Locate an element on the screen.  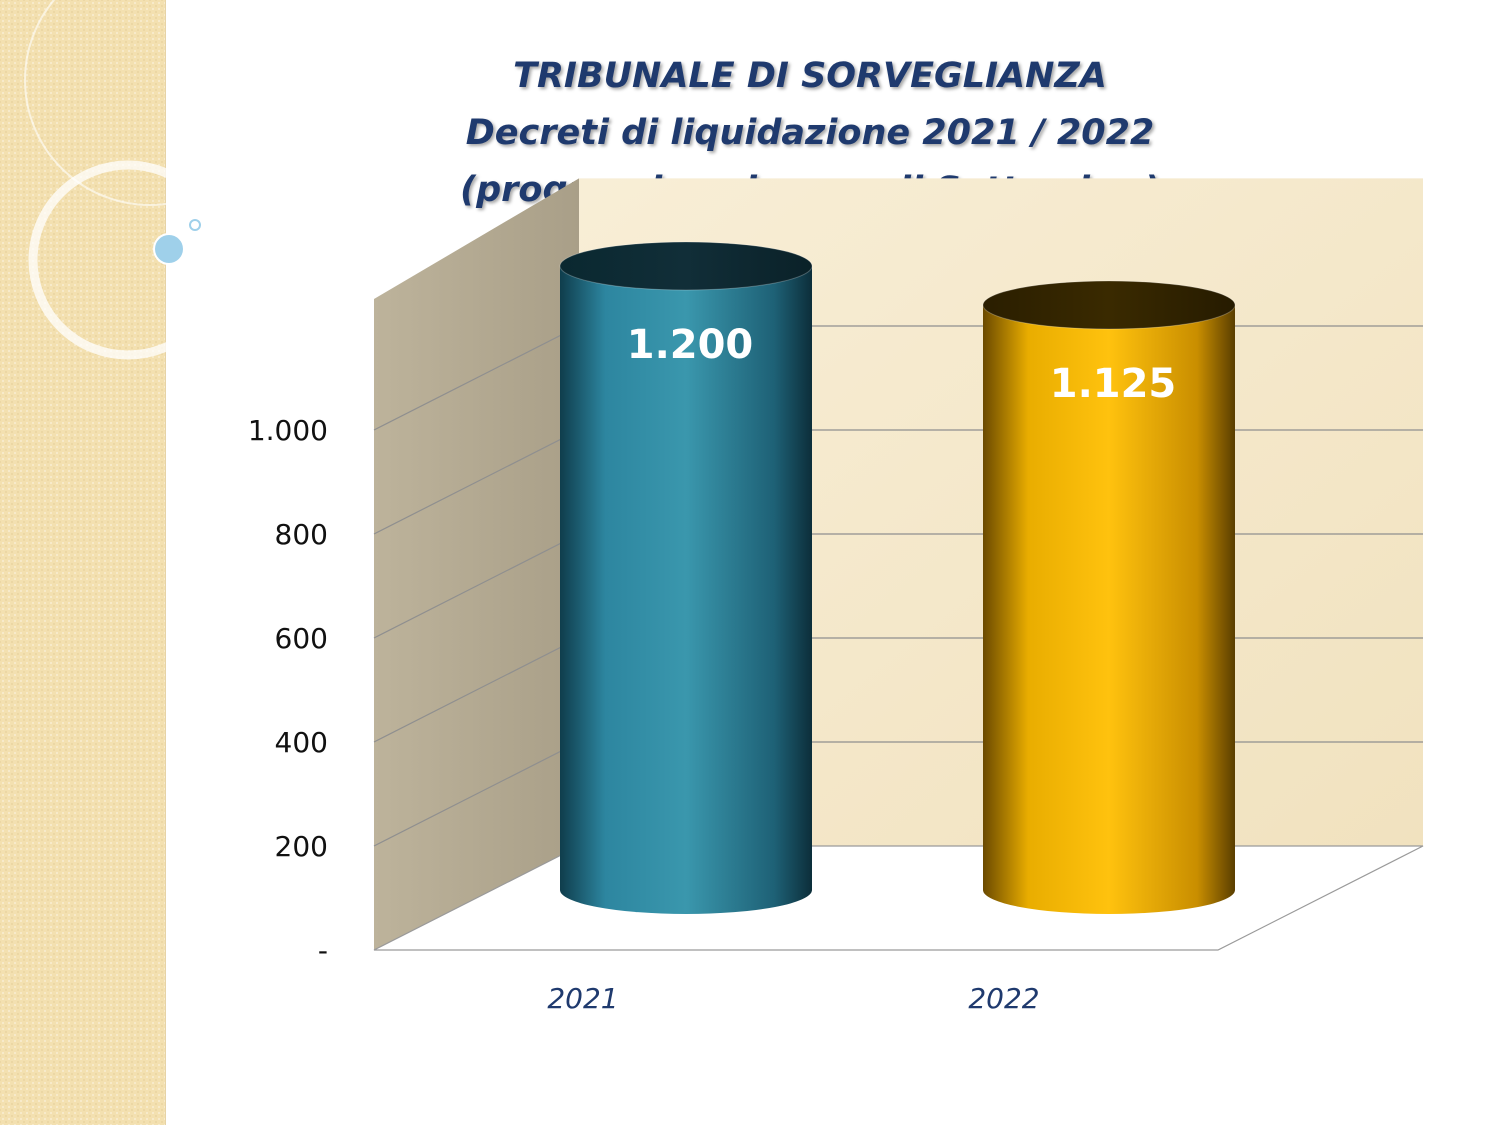
y-tick-label: - is located at coordinates (323, 950).